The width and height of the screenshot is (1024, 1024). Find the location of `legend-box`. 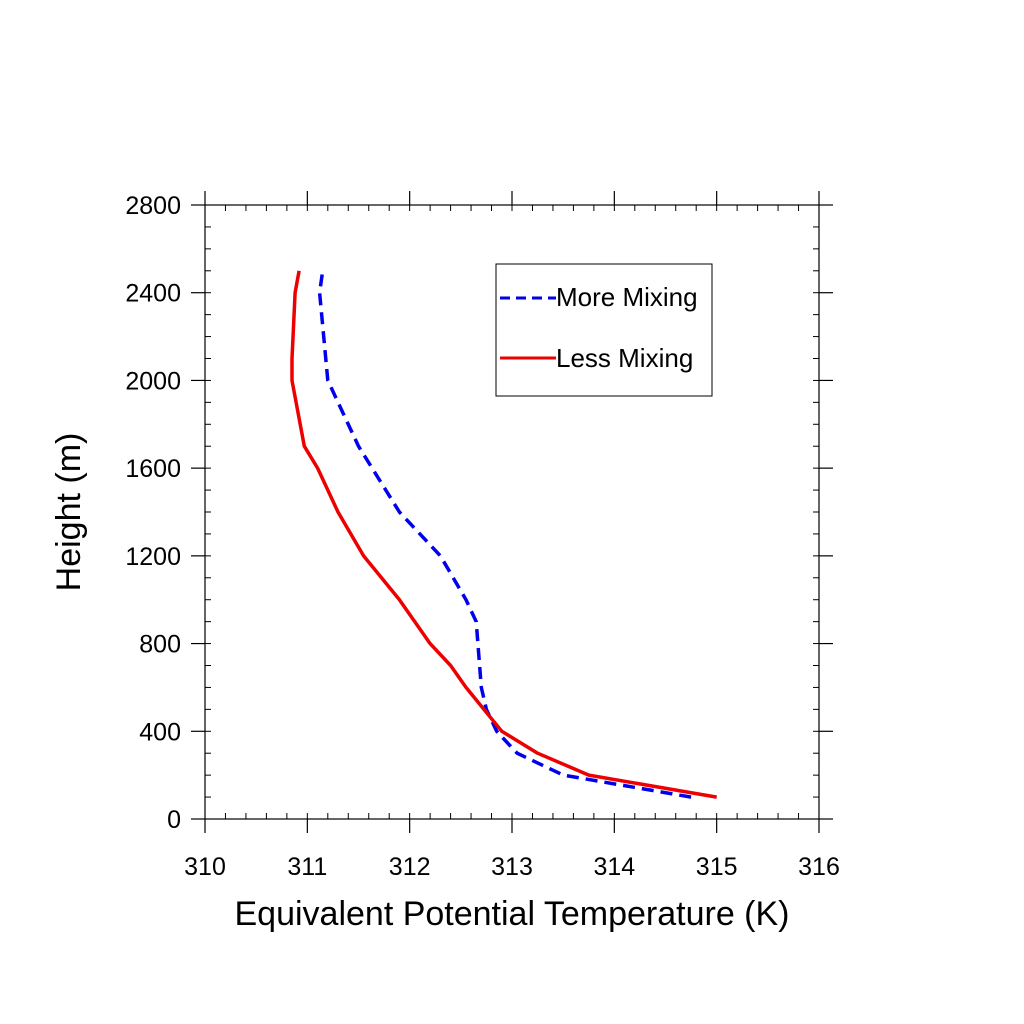

legend-box is located at coordinates (604, 330).